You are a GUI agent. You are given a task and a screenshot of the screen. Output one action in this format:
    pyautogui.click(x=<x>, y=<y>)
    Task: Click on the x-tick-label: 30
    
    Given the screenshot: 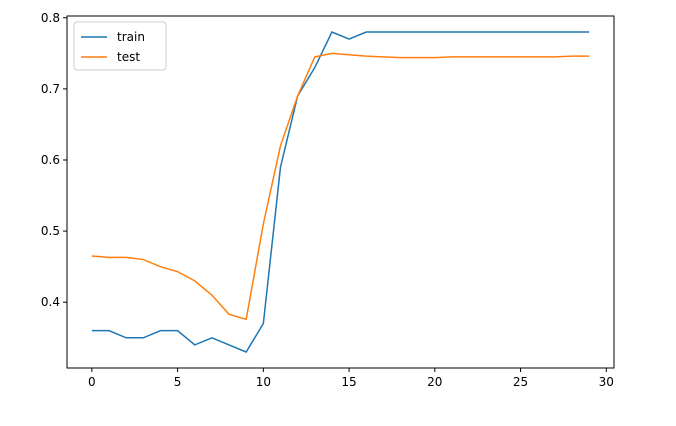 What is the action you would take?
    pyautogui.click(x=606, y=382)
    